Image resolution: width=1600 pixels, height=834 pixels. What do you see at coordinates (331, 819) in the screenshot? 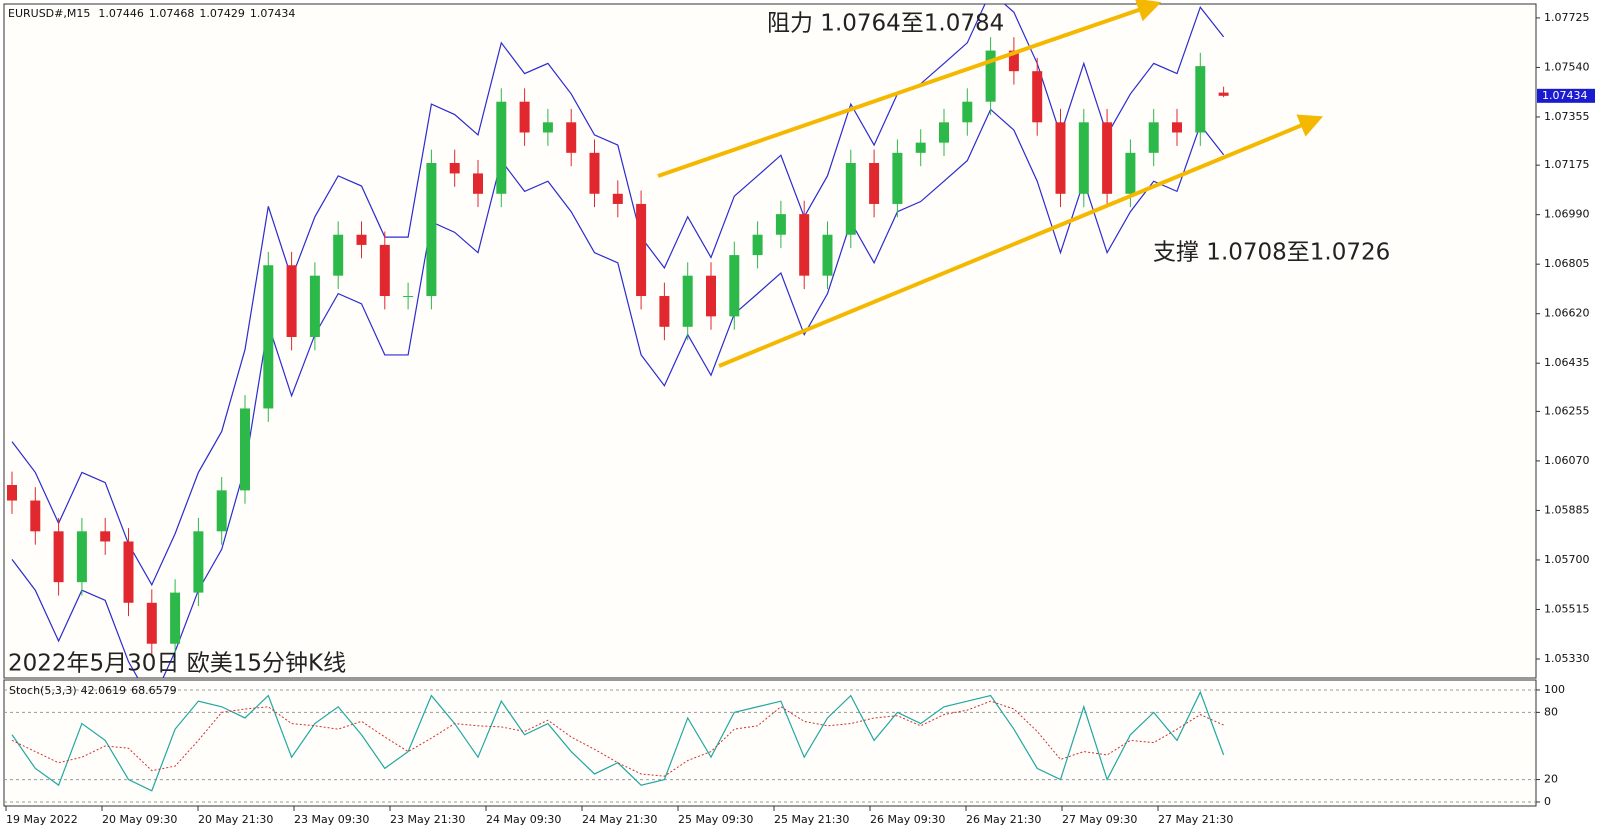
I see `x-tick-label: 23 May 09:30` at bounding box center [331, 819].